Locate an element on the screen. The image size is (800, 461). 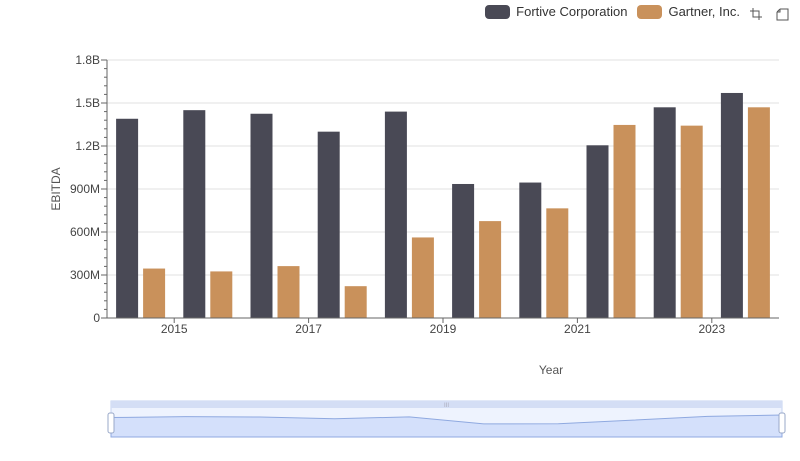
legend-swatch-fortive is located at coordinates (498, 11).